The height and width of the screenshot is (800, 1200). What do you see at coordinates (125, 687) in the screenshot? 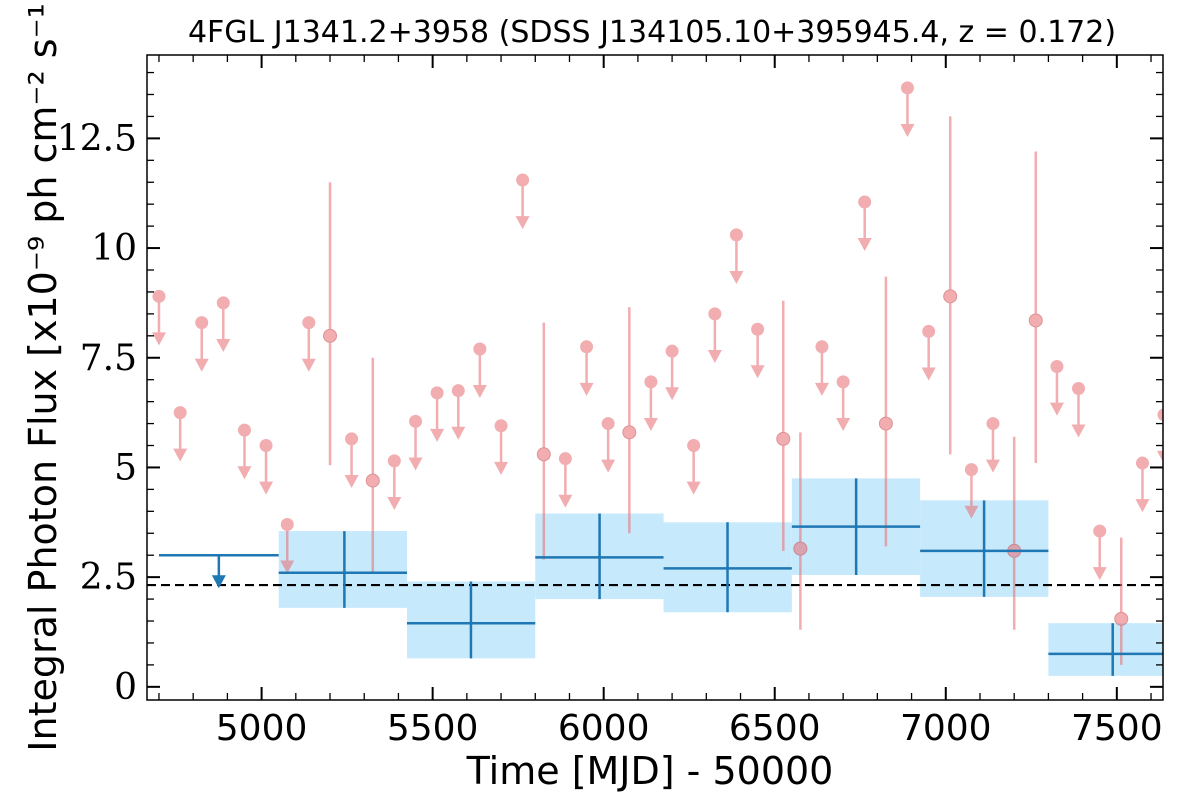
I see `y-tick-label: 0` at bounding box center [125, 687].